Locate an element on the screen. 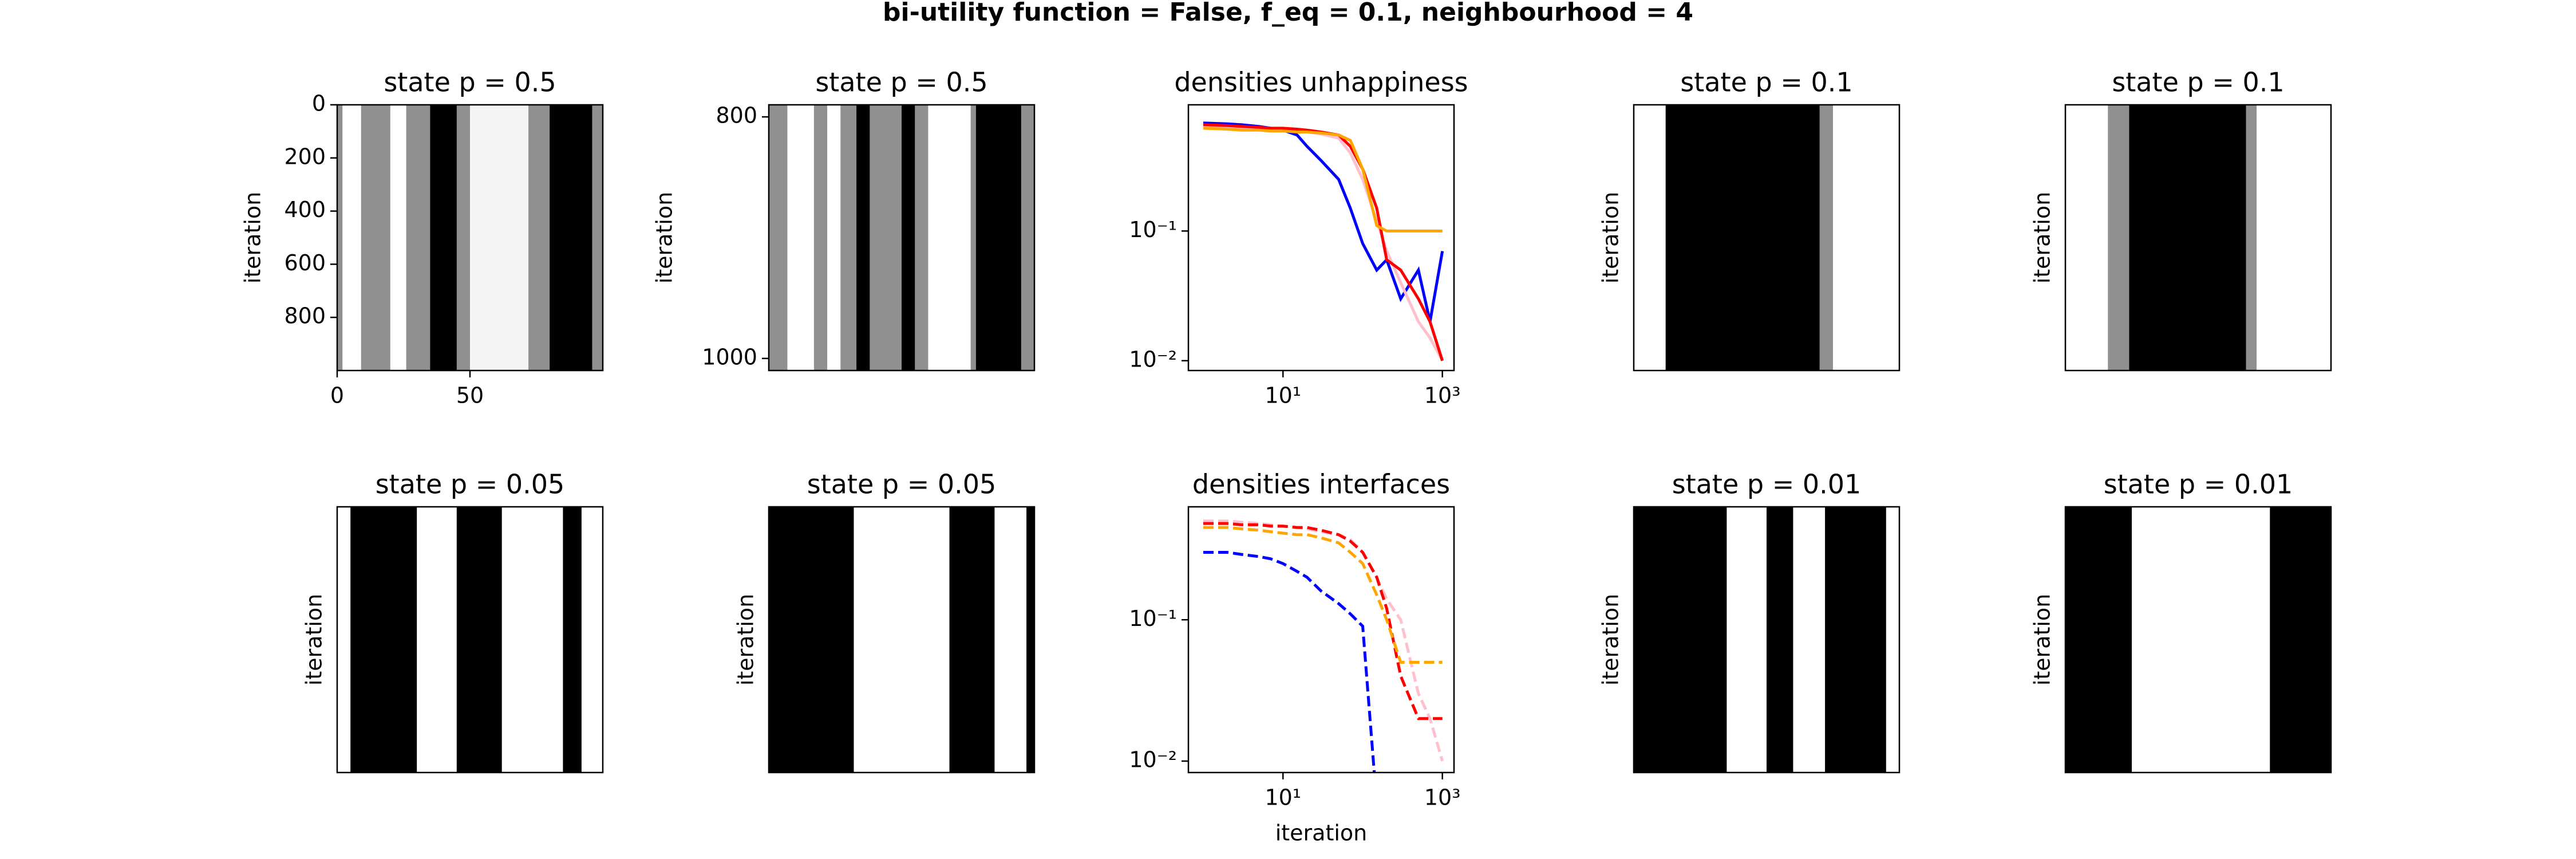 The image size is (2576, 859). x-tick-label: 0 is located at coordinates (337, 395).